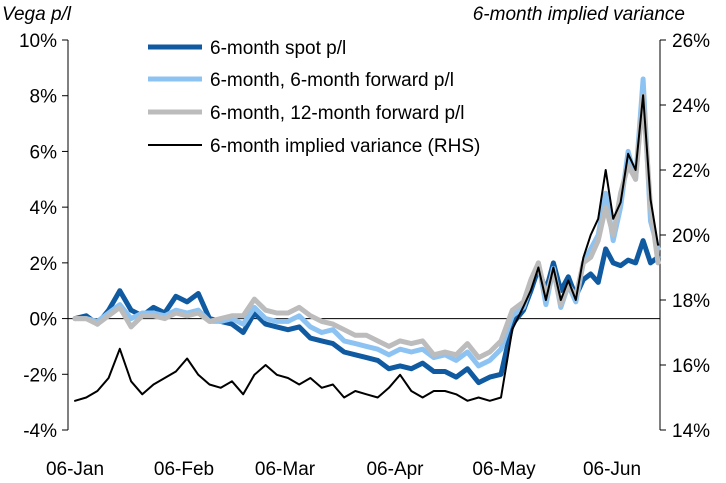  What do you see at coordinates (691, 366) in the screenshot?
I see `right-y-tick-label: 16%` at bounding box center [691, 366].